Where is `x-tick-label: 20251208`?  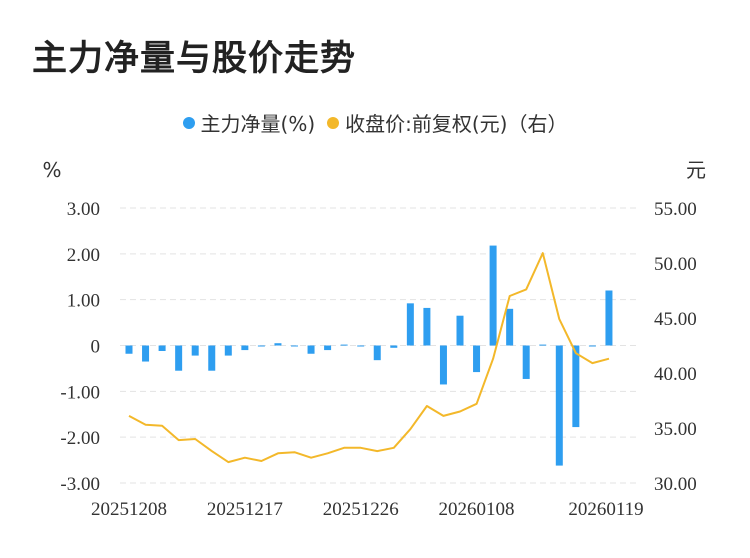 x-tick-label: 20251208 is located at coordinates (129, 509).